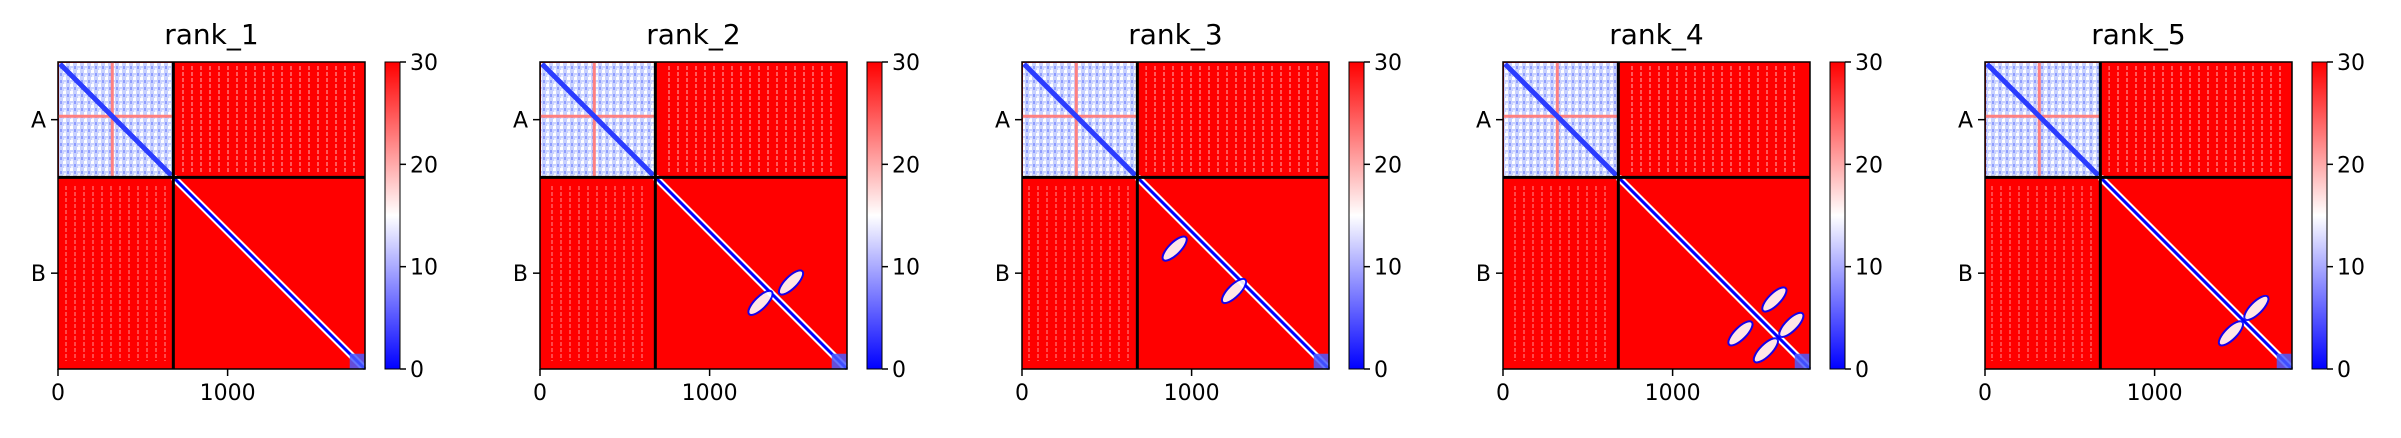 Image resolution: width=2401 pixels, height=438 pixels. Describe the element at coordinates (211, 34) in the screenshot. I see `panel-title: rank_1` at that location.